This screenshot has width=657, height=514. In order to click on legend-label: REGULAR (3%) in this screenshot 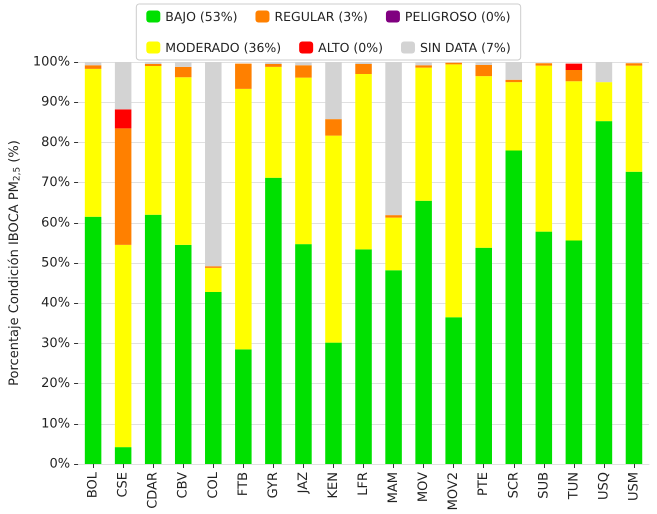, I will do `click(321, 16)`.